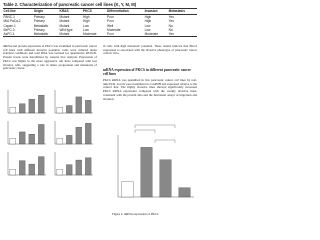  Describe the element at coordinates (46, 11) in the screenshot. I see `column-header: Origin` at that location.